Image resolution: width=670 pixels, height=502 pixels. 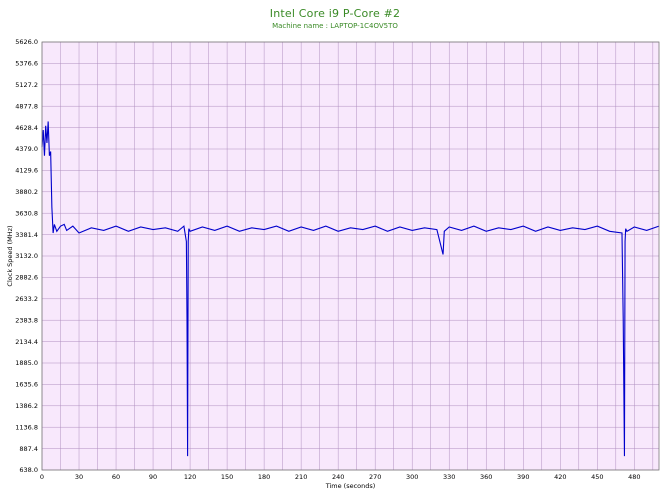 What do you see at coordinates (335, 26) in the screenshot?
I see `chart-subtitle: Machine name : LAPTOP-1C4OV5TO` at bounding box center [335, 26].